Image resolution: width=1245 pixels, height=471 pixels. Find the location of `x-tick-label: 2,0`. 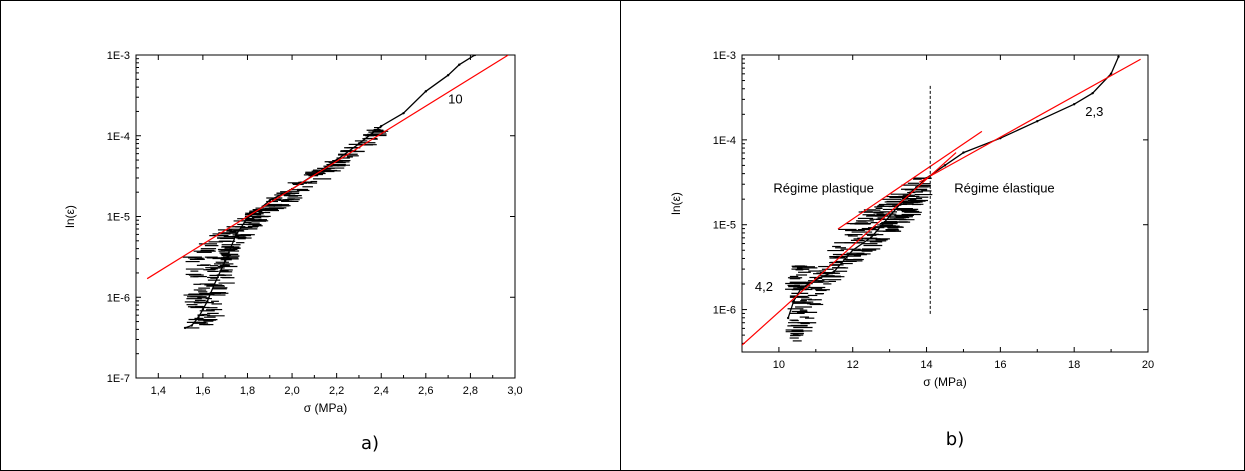

x-tick-label: 2,0 is located at coordinates (291, 391).